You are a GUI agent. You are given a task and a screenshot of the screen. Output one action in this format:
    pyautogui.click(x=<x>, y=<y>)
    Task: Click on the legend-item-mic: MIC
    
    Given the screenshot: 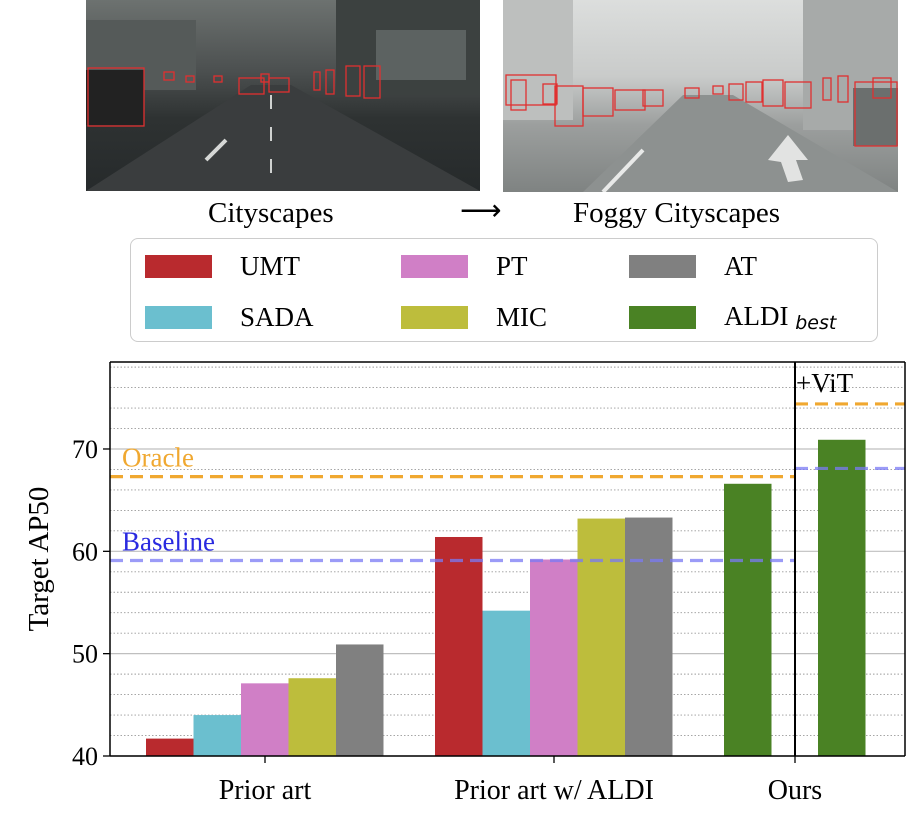 What is the action you would take?
    pyautogui.click(x=474, y=317)
    